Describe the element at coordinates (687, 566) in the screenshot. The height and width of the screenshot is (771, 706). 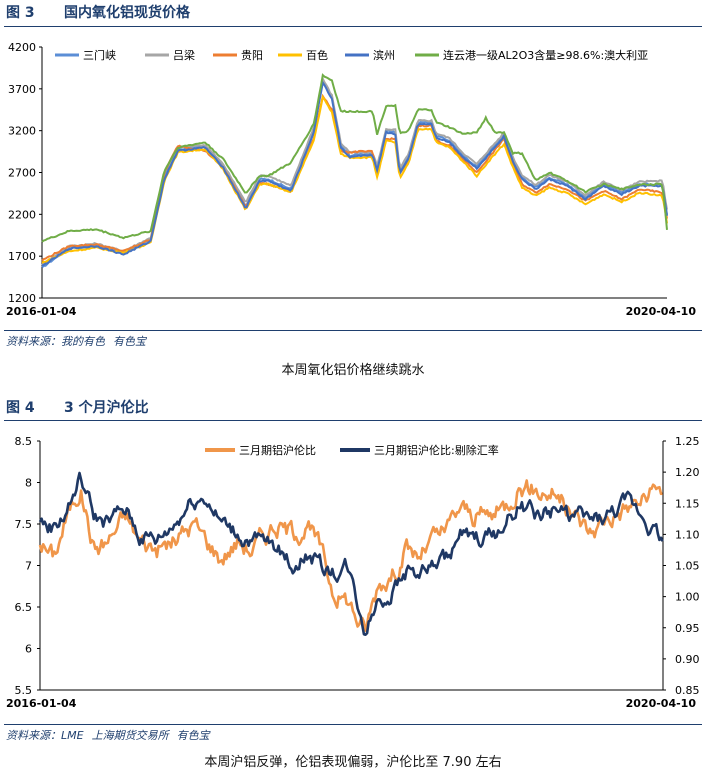
I see `y2-tick-label: 1.05` at that location.